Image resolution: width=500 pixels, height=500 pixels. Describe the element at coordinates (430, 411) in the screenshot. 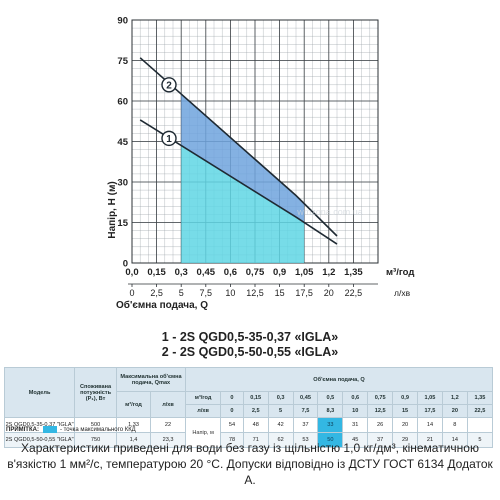

I see `q-lmin-cell: 17,5` at that location.